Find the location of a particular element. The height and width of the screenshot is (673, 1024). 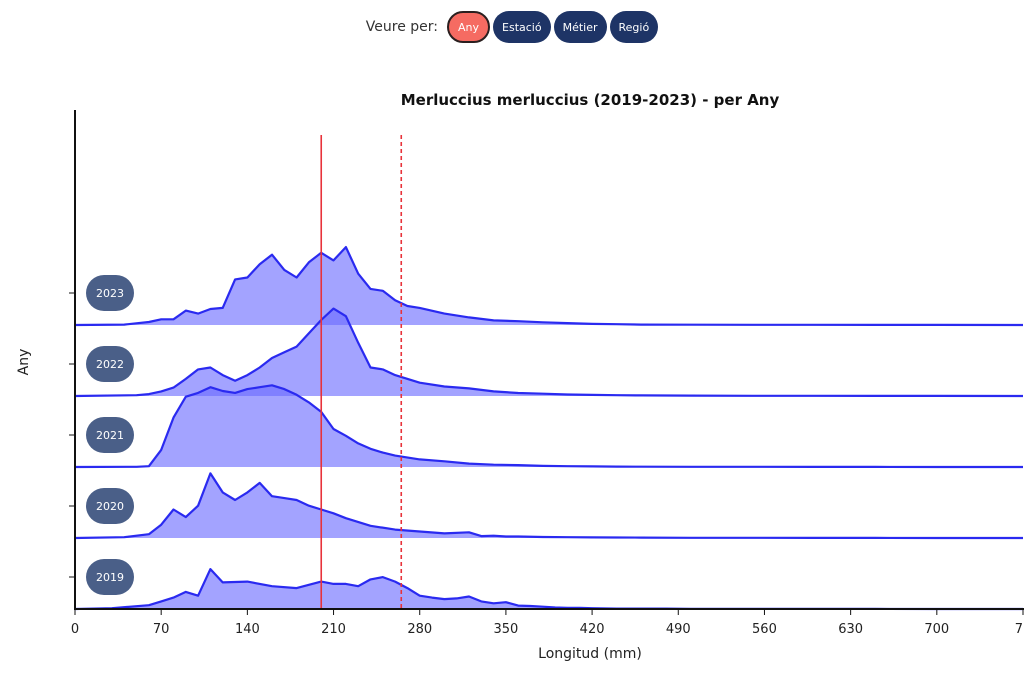

view-by-estacio-button: Estació is located at coordinates (522, 27).